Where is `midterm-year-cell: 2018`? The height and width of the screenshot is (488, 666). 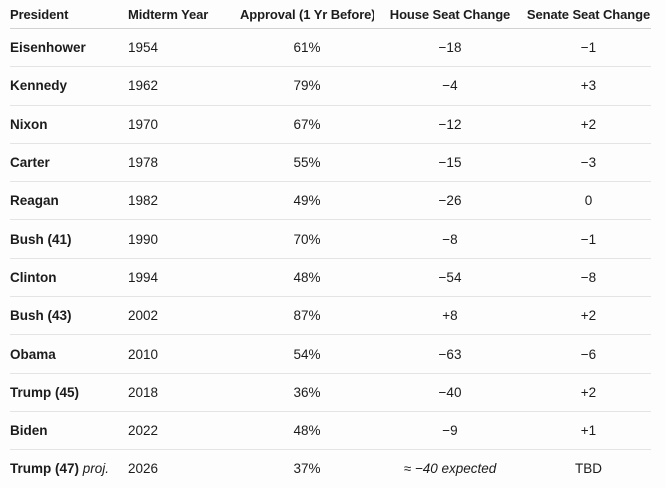 midterm-year-cell: 2018 is located at coordinates (143, 392).